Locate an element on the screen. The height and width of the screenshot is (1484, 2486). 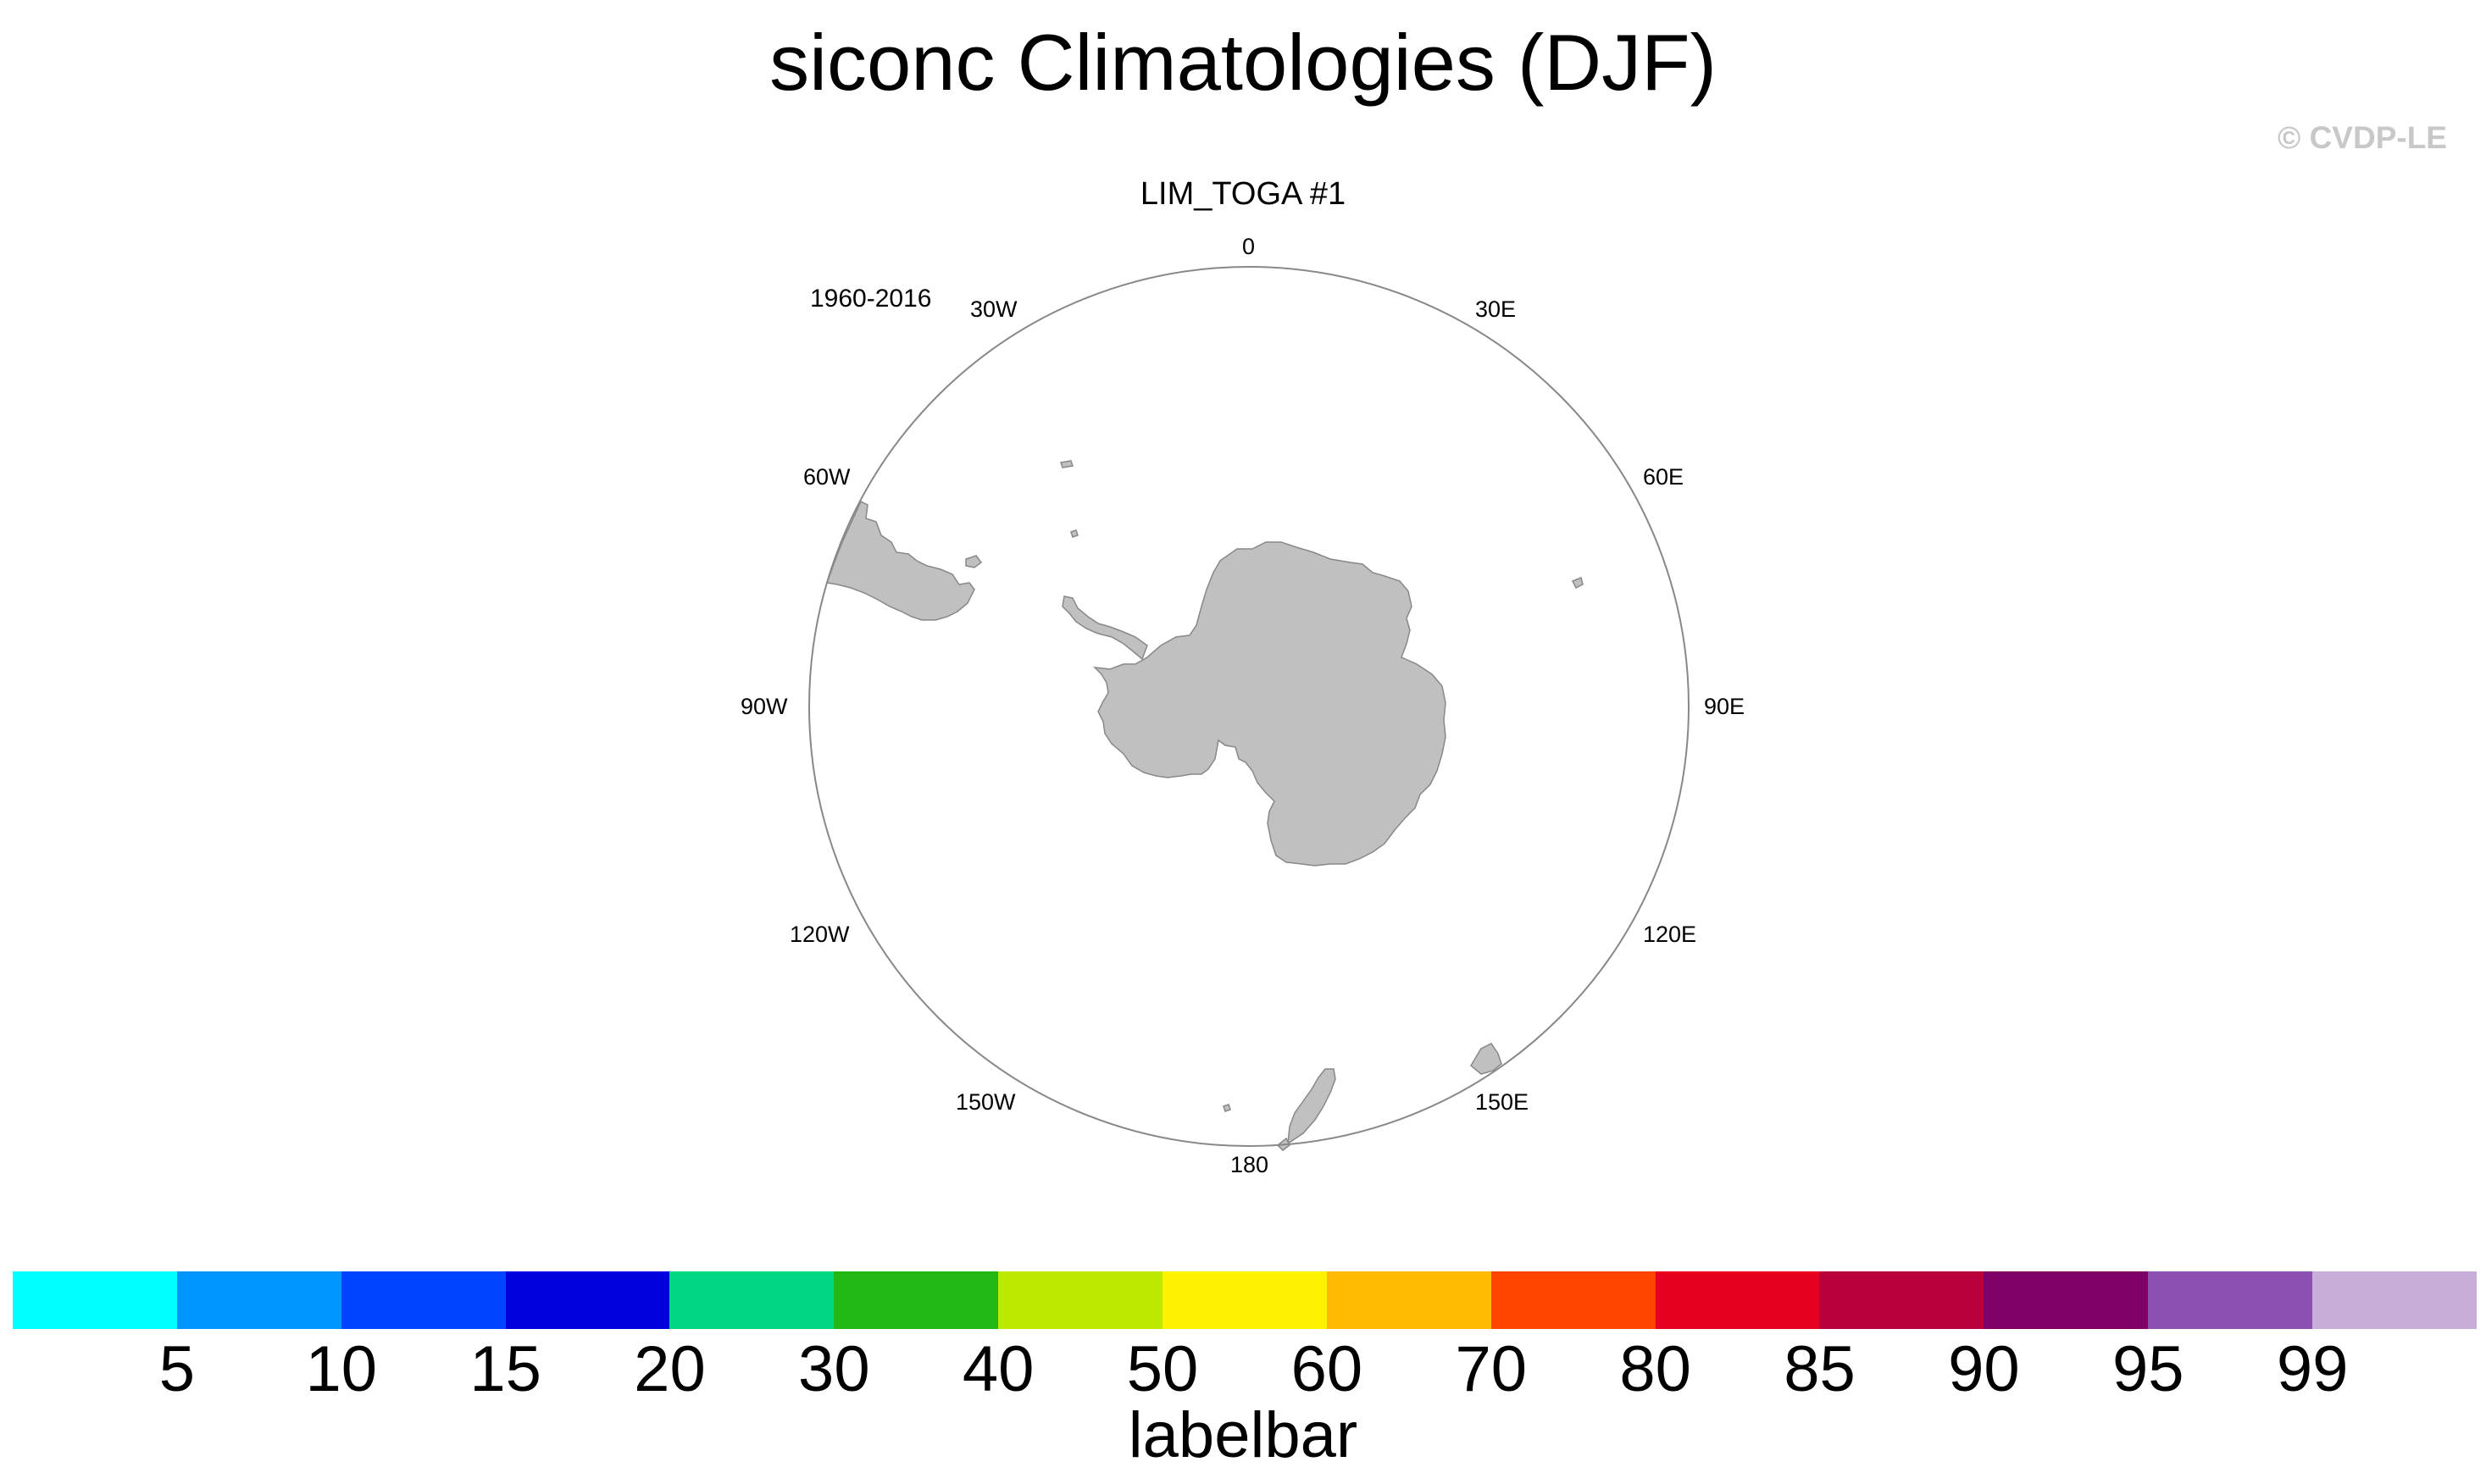
lon-label-90w: 90W is located at coordinates (765, 706).